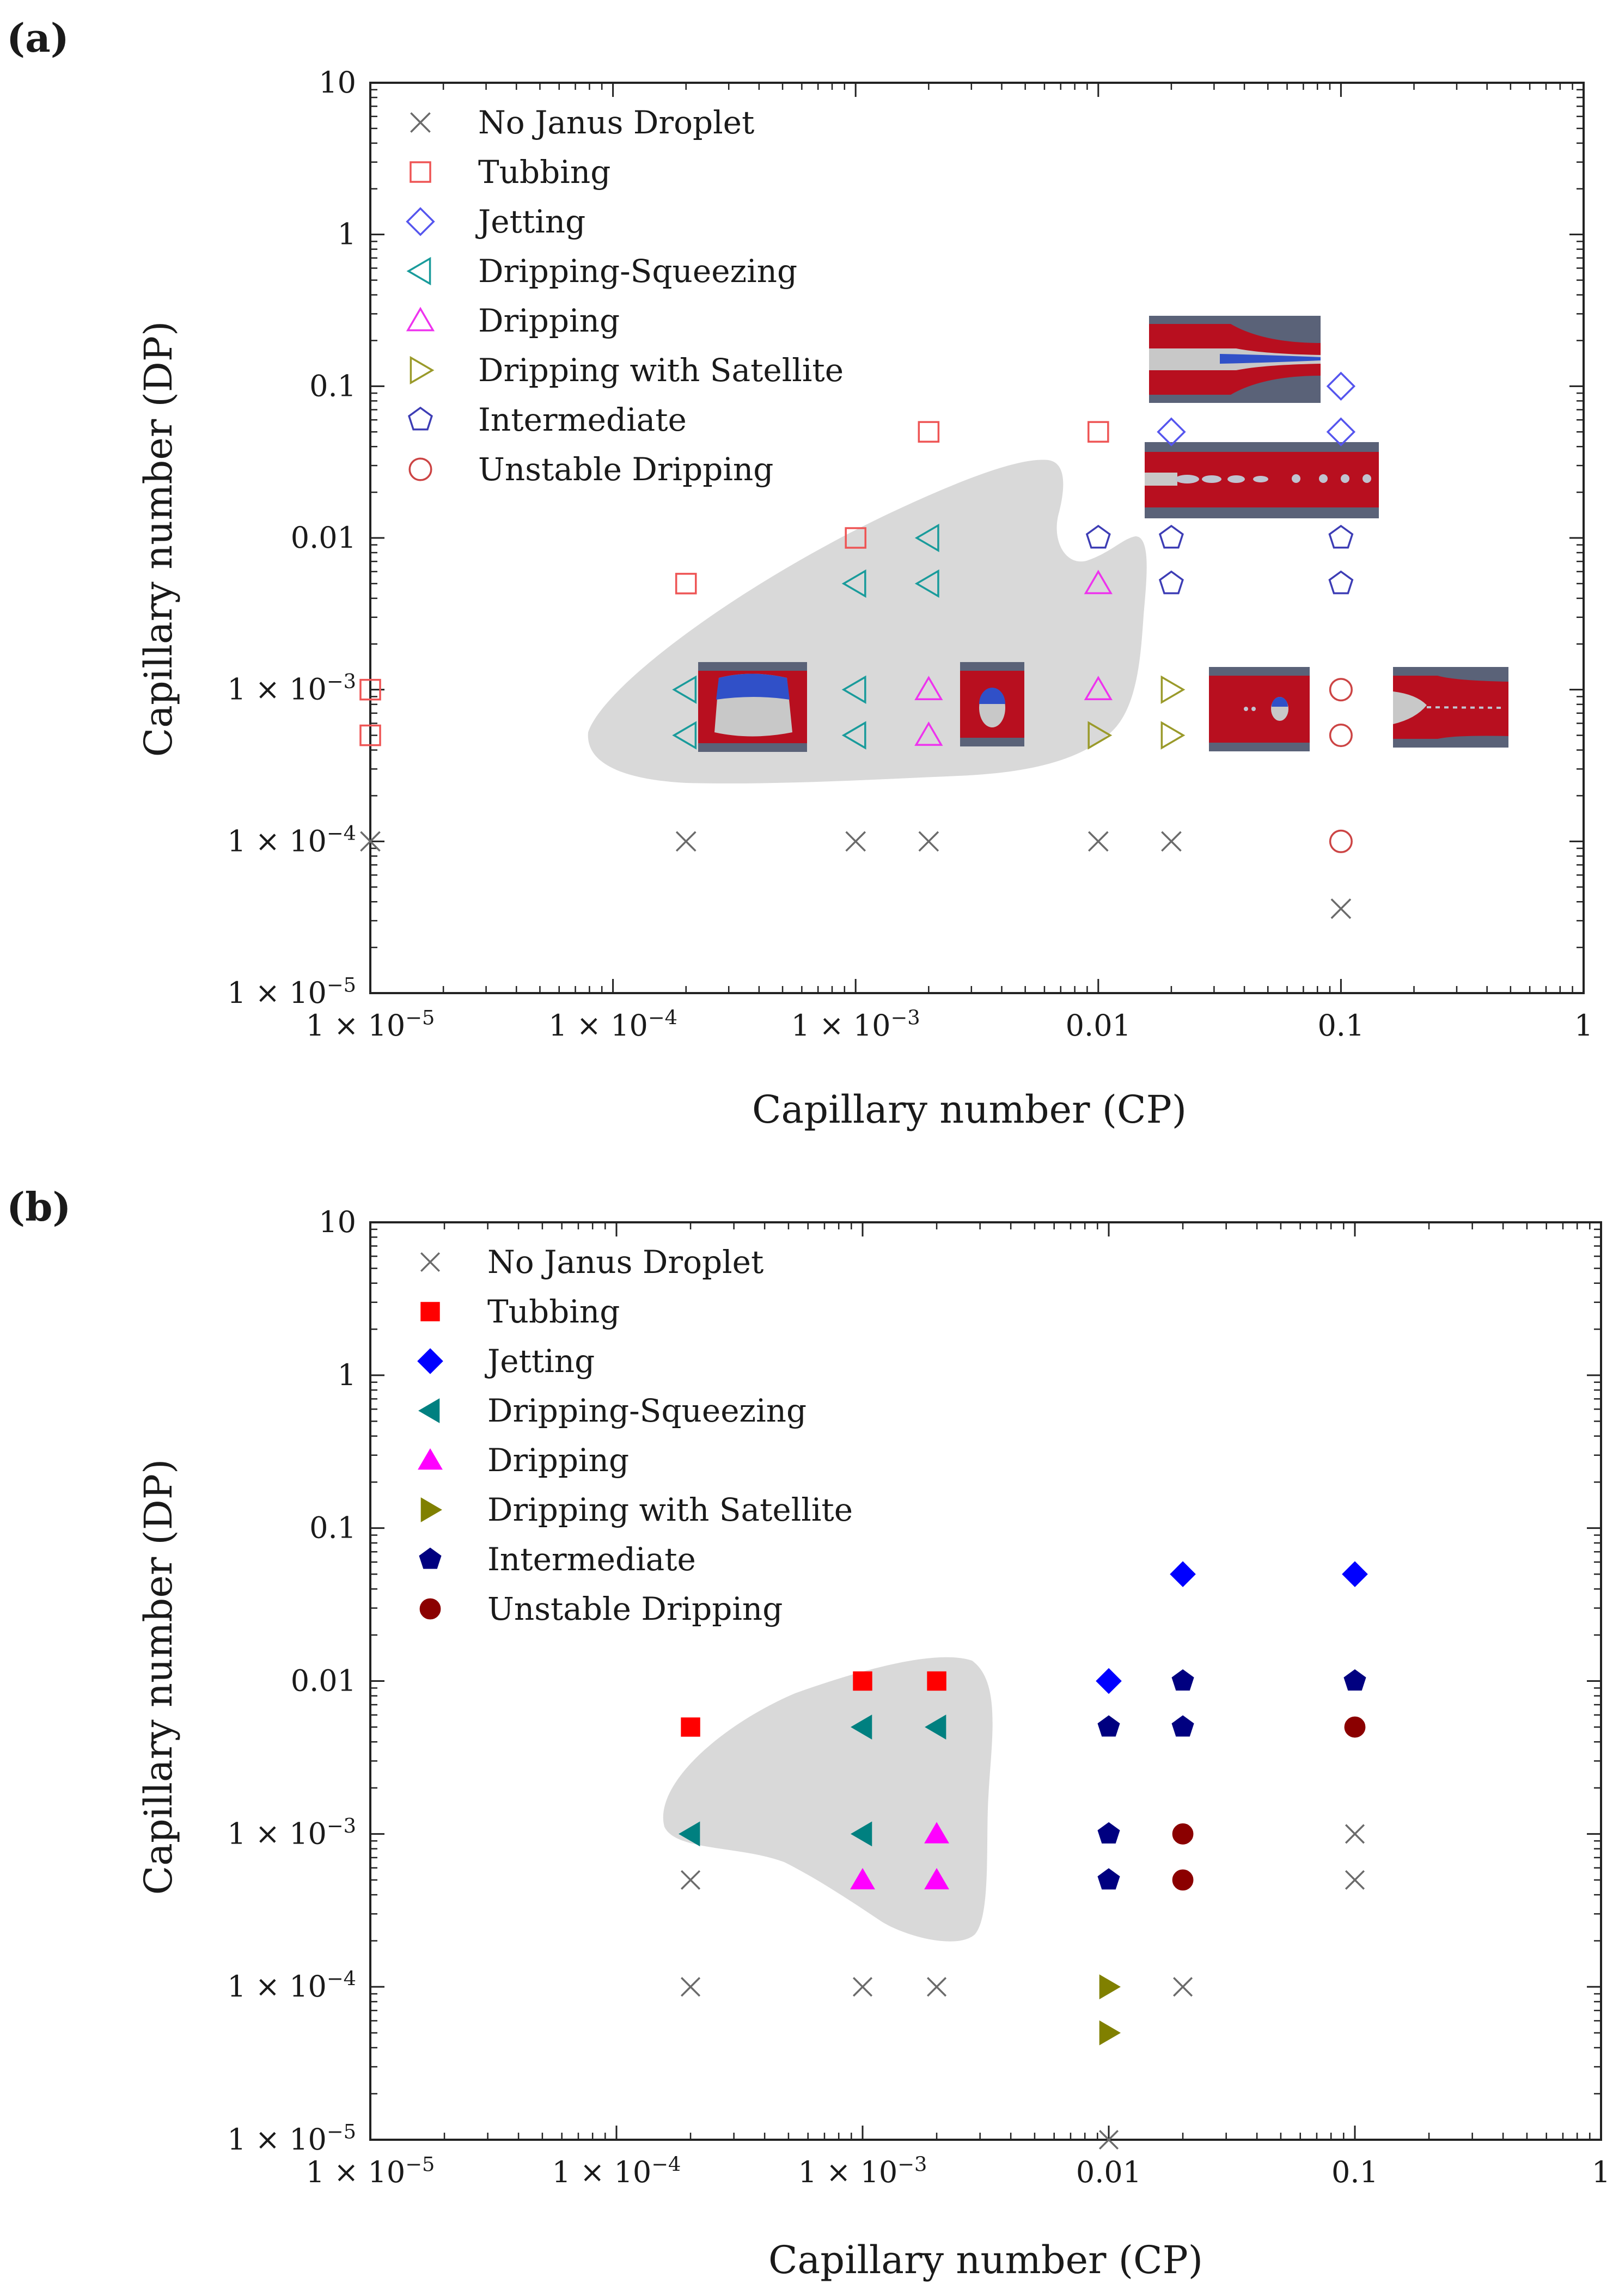  I want to click on panel-b-legend-label-jetting: Jetting, so click(540, 1361).